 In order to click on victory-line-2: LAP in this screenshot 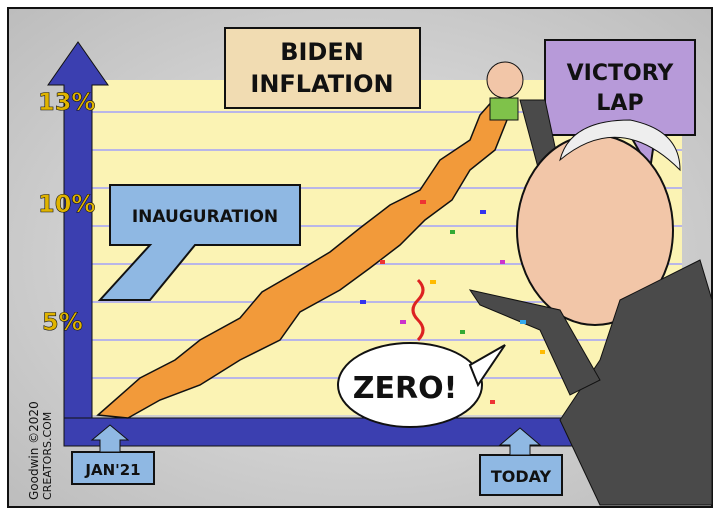, I will do `click(619, 103)`.